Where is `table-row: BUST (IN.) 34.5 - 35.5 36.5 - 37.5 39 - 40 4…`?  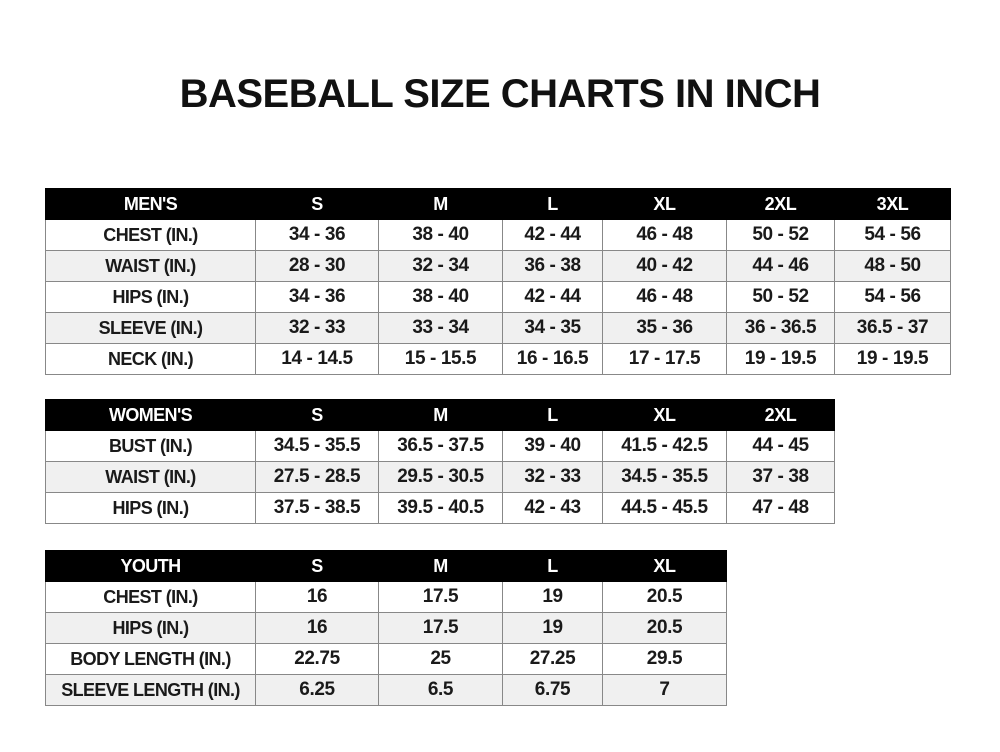 table-row: BUST (IN.) 34.5 - 35.5 36.5 - 37.5 39 - 40 4… is located at coordinates (440, 446).